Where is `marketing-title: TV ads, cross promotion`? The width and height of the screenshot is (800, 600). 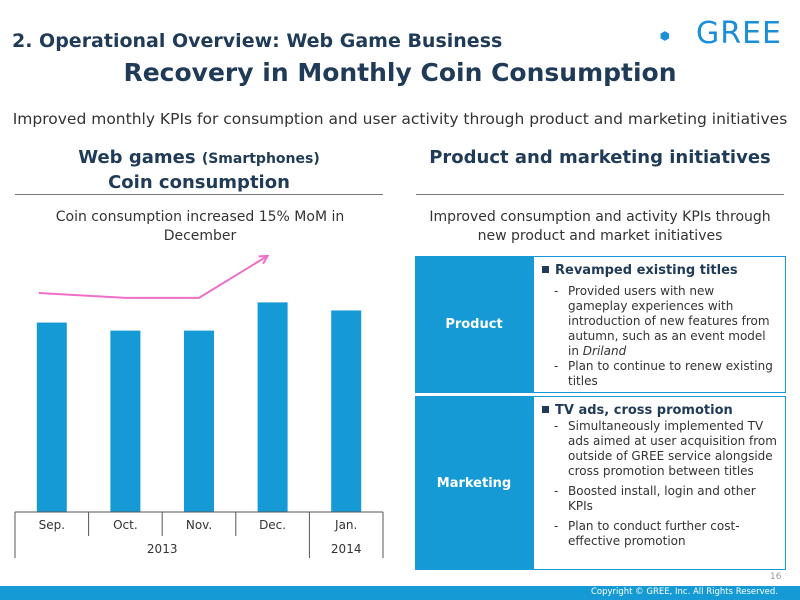 marketing-title: TV ads, cross promotion is located at coordinates (659, 410).